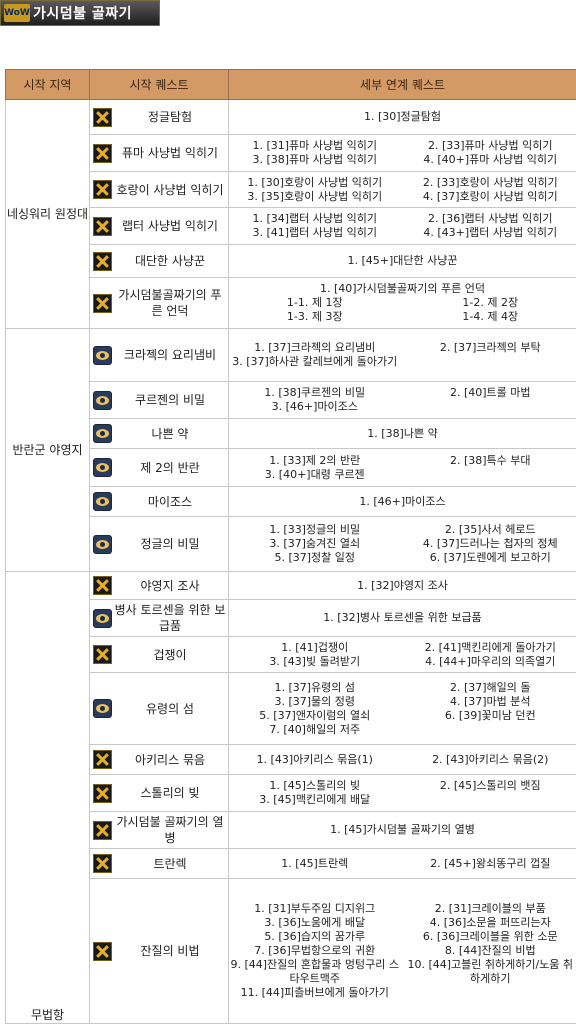 This screenshot has height=1024, width=576. What do you see at coordinates (159, 501) in the screenshot?
I see `start-quest: 마이조스` at bounding box center [159, 501].